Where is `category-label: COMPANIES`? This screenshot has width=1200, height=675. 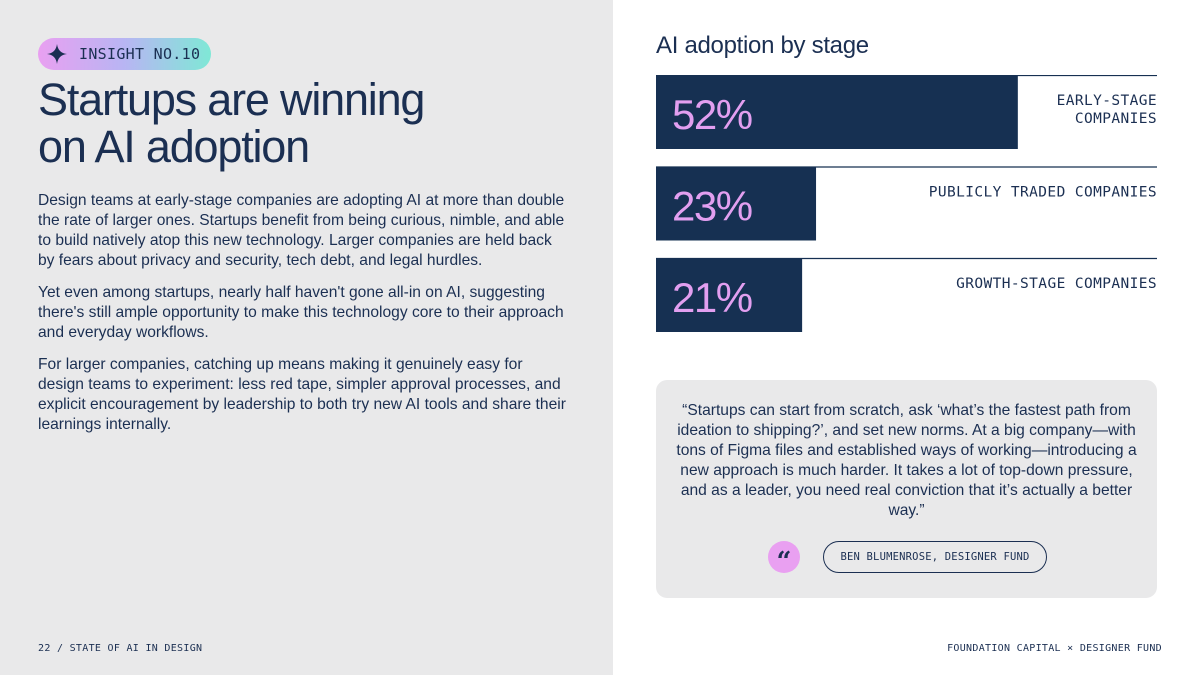 category-label: COMPANIES is located at coordinates (1116, 119).